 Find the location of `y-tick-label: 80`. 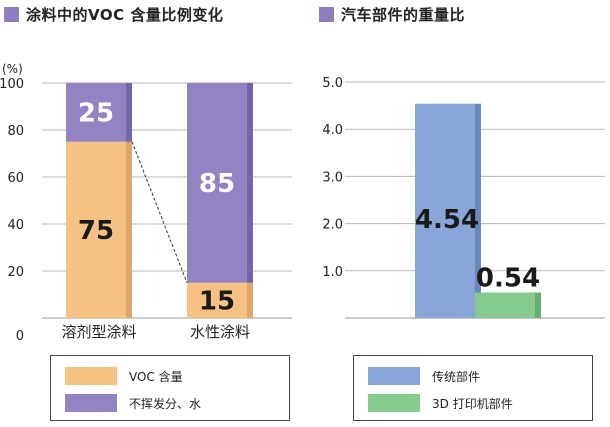

y-tick-label: 80 is located at coordinates (15, 131).